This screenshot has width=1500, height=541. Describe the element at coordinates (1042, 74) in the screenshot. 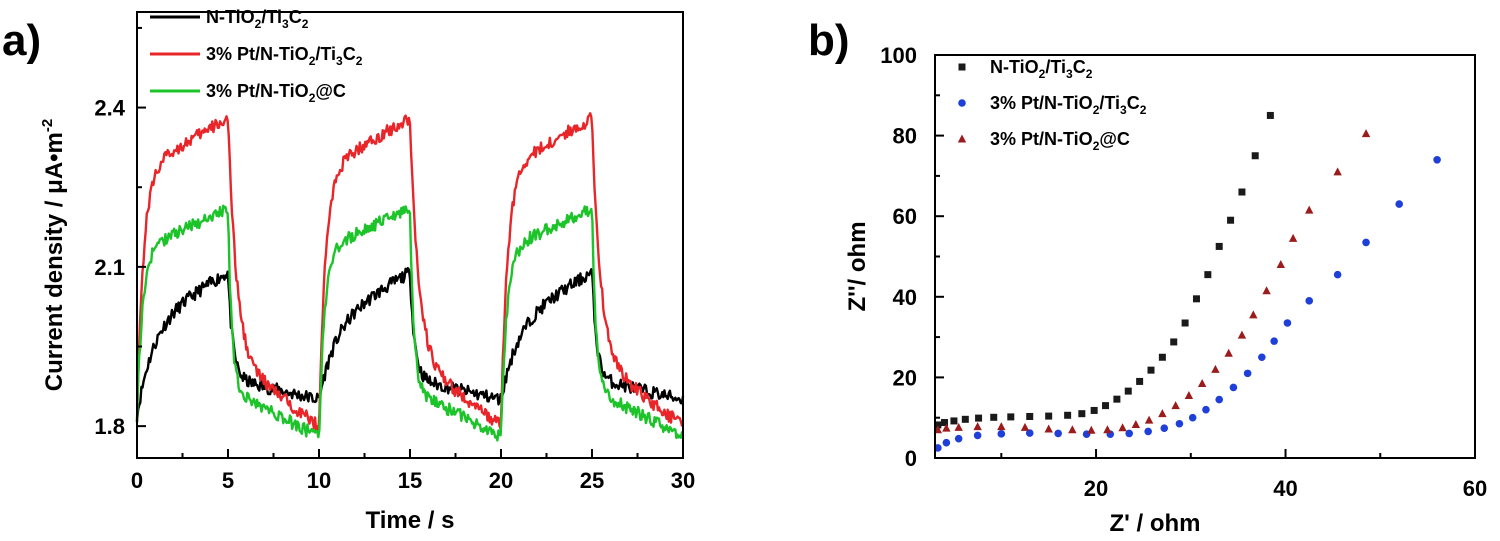

I see `panel-b-legend-label-0-part: 2` at that location.